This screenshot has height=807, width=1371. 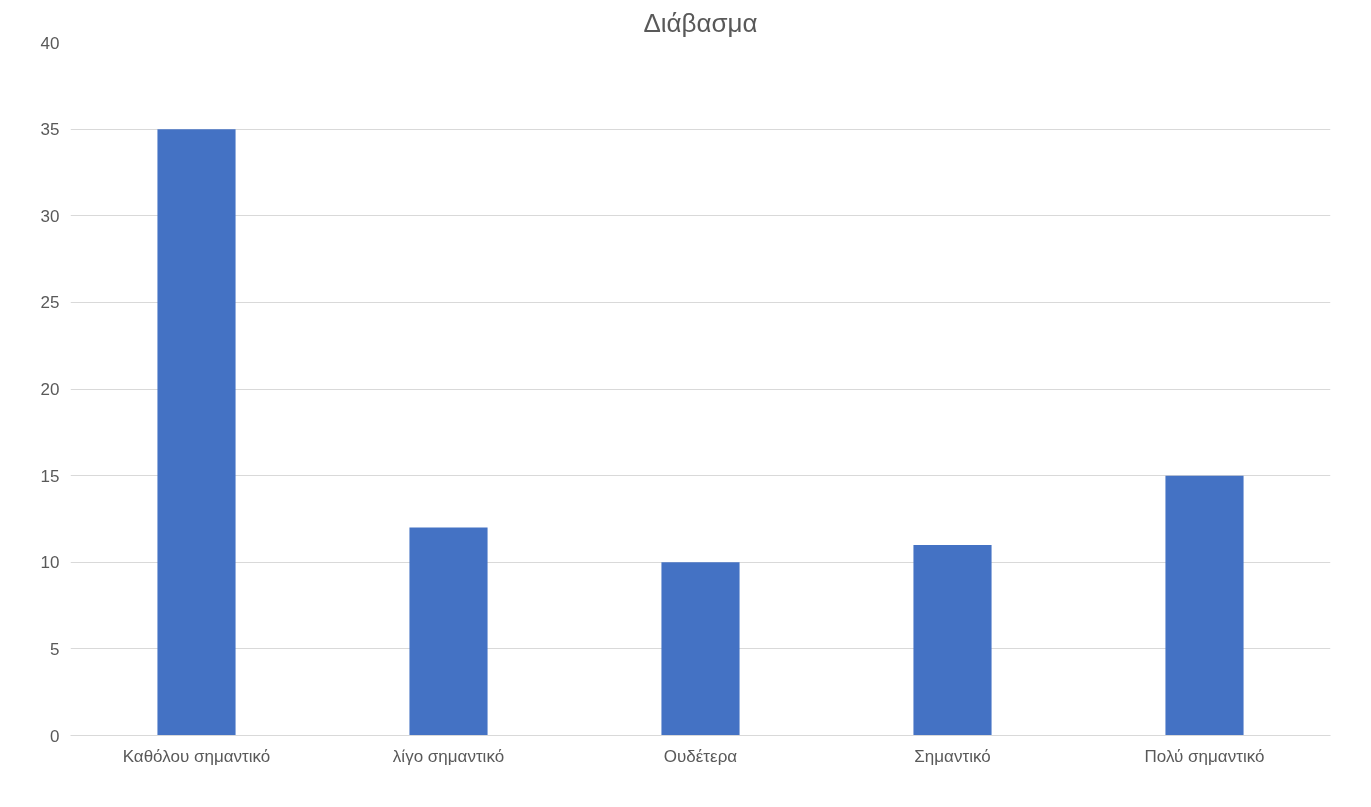 What do you see at coordinates (55, 736) in the screenshot?
I see `y-tick-label: 0` at bounding box center [55, 736].